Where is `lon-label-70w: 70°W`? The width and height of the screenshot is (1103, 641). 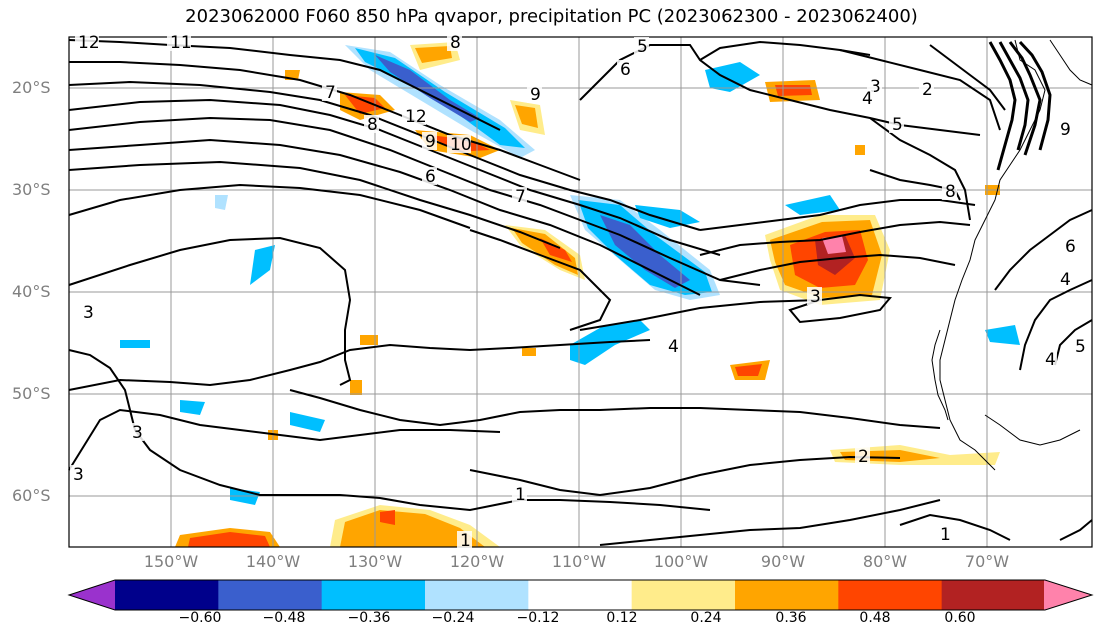 lon-label-70w: 70°W is located at coordinates (987, 561).